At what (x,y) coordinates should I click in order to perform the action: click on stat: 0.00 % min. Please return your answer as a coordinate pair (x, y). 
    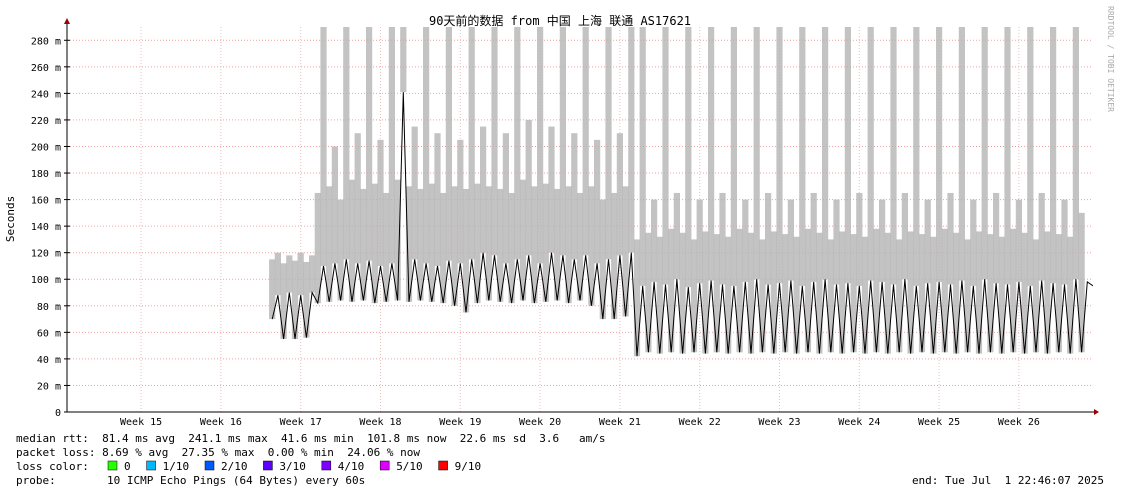
    Looking at the image, I should click on (301, 452).